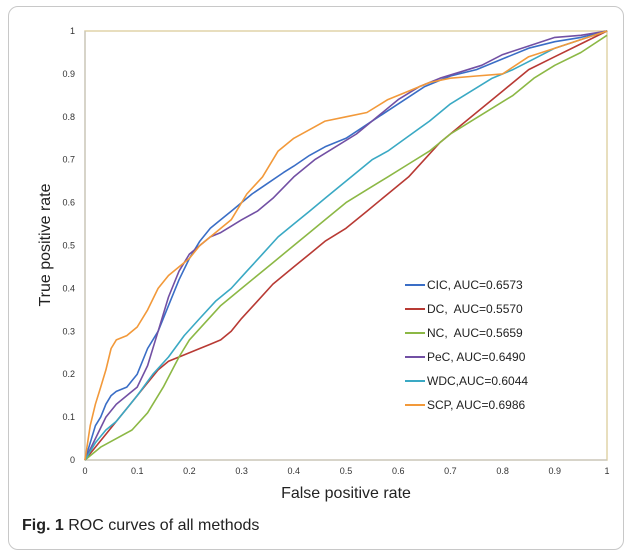  Describe the element at coordinates (68, 417) in the screenshot. I see `y-tick-label: 0.1` at that location.